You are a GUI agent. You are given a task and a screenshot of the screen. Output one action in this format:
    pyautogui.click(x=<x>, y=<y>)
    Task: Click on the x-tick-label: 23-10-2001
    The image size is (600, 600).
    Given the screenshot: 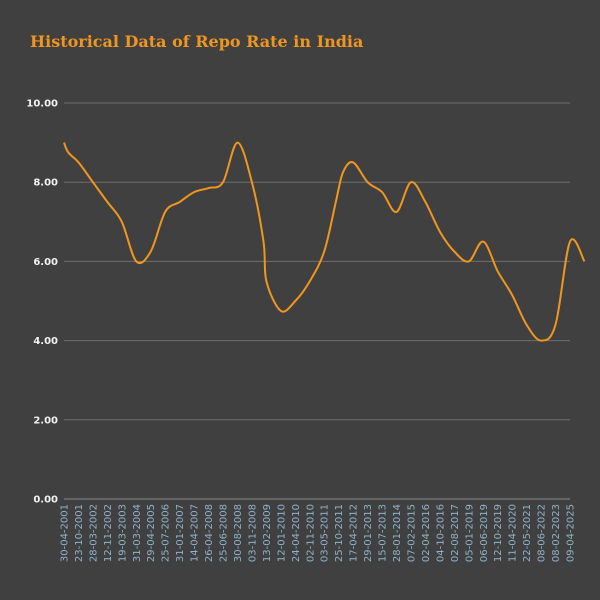 What is the action you would take?
    pyautogui.click(x=79, y=533)
    